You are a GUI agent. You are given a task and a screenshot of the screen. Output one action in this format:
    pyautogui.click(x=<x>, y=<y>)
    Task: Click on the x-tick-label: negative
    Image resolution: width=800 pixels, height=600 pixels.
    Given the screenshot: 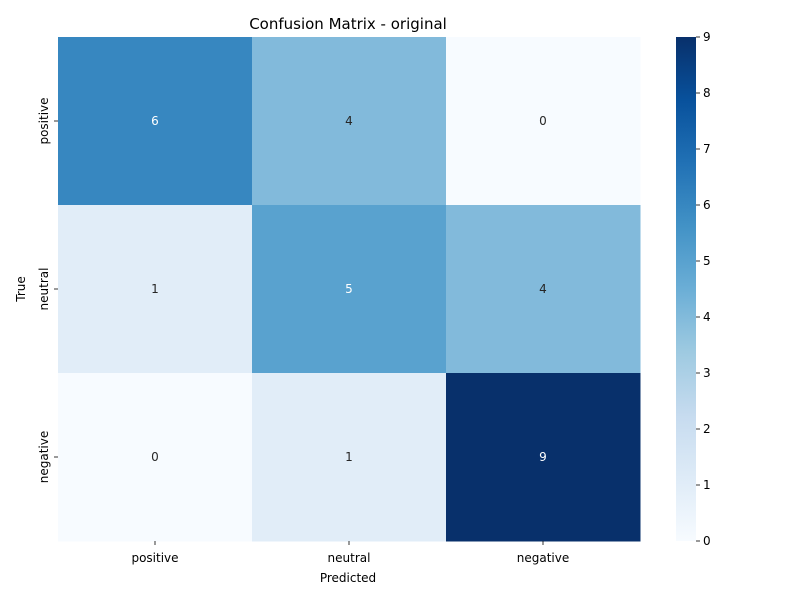 What is the action you would take?
    pyautogui.click(x=543, y=558)
    